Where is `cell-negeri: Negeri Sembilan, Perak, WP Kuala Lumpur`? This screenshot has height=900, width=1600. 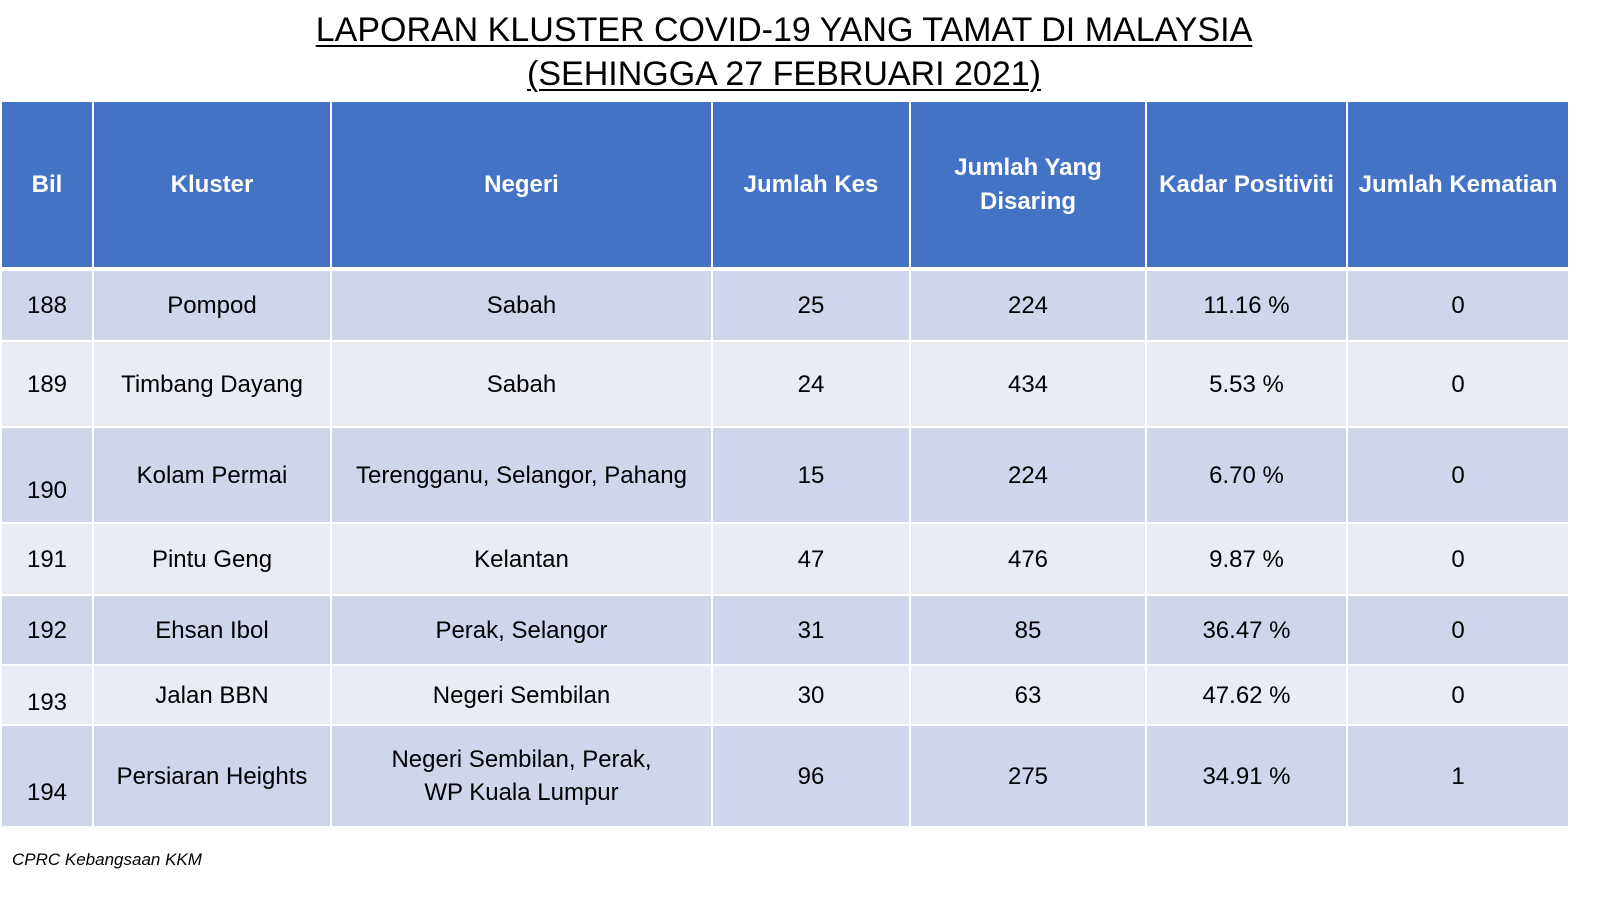
cell-negeri: Negeri Sembilan, Perak, WP Kuala Lumpur is located at coordinates (521, 776).